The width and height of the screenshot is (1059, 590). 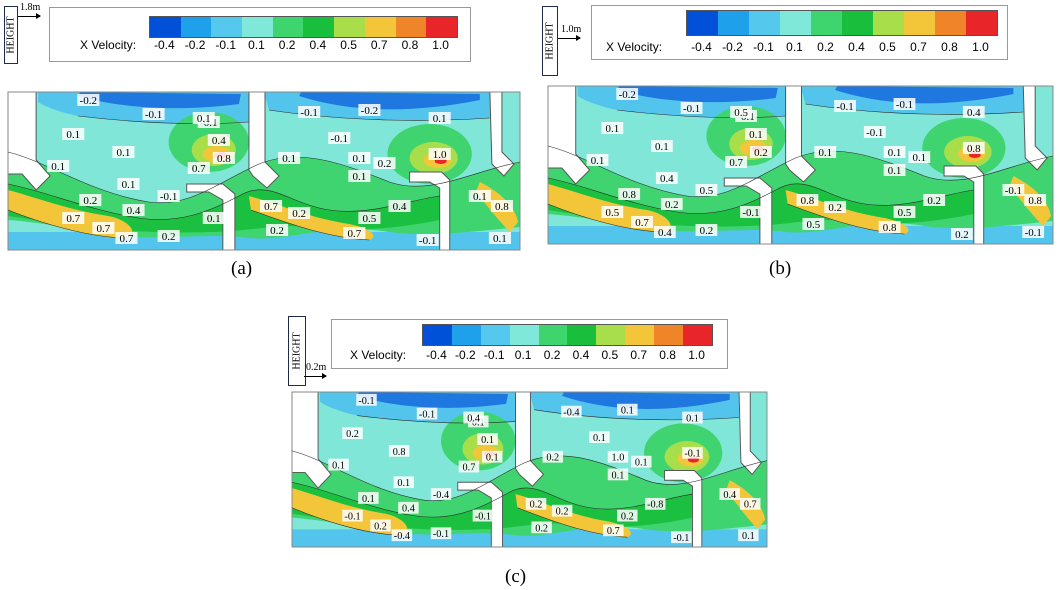 What do you see at coordinates (402, 536) in the screenshot?
I see `contour-value-label: -0.4` at bounding box center [402, 536].